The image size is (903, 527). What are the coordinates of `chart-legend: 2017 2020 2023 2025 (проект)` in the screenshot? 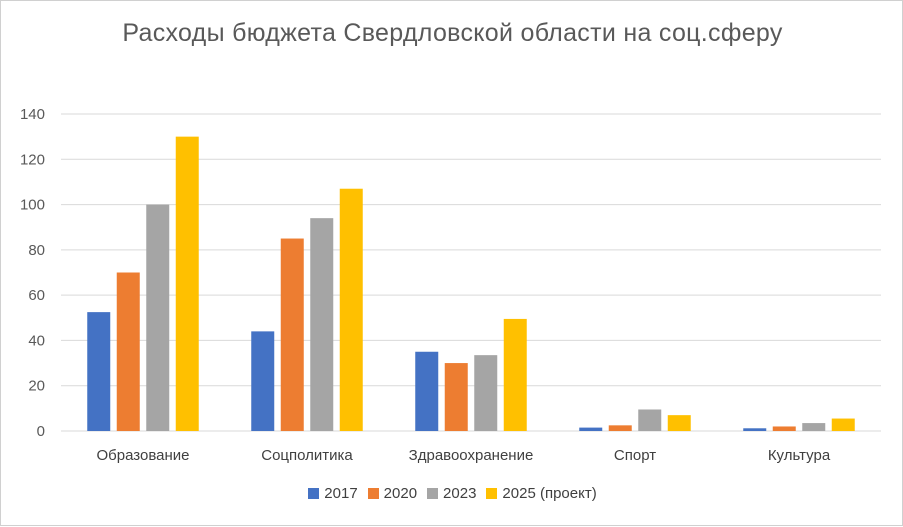 It's located at (452, 493).